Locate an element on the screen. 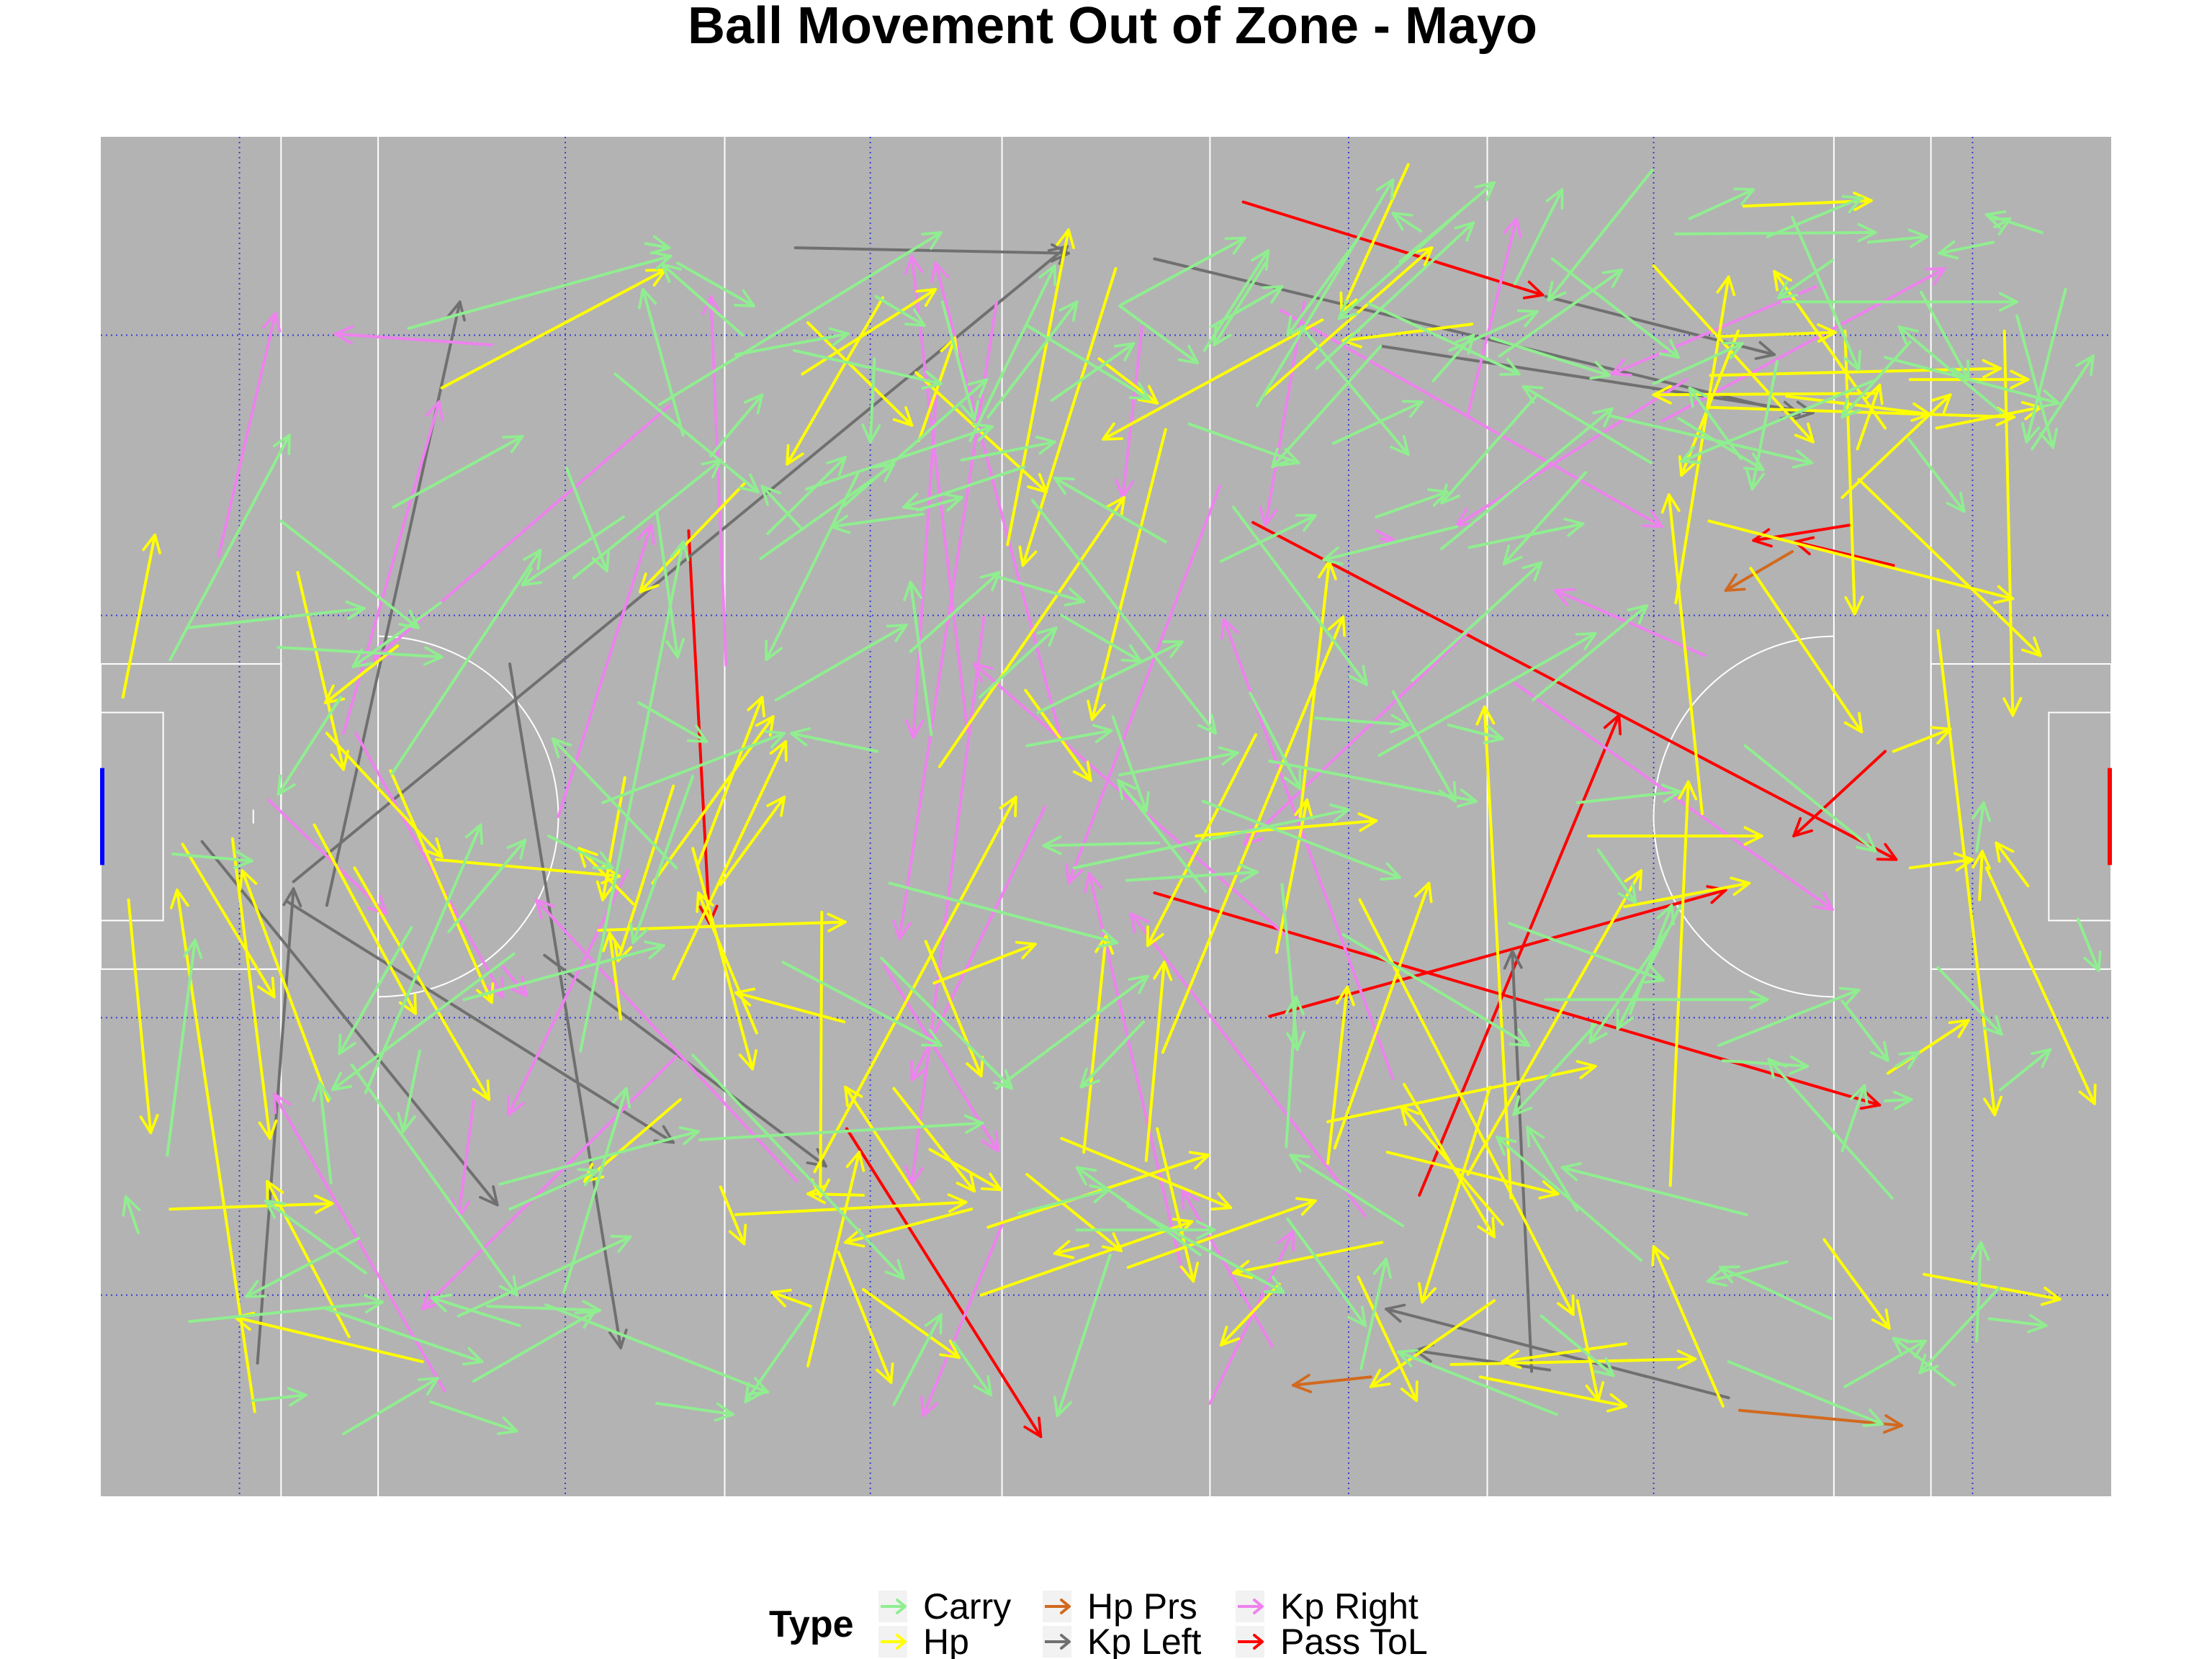 This screenshot has height=1659, width=2212. legend-label-hp: Hp is located at coordinates (946, 1640).